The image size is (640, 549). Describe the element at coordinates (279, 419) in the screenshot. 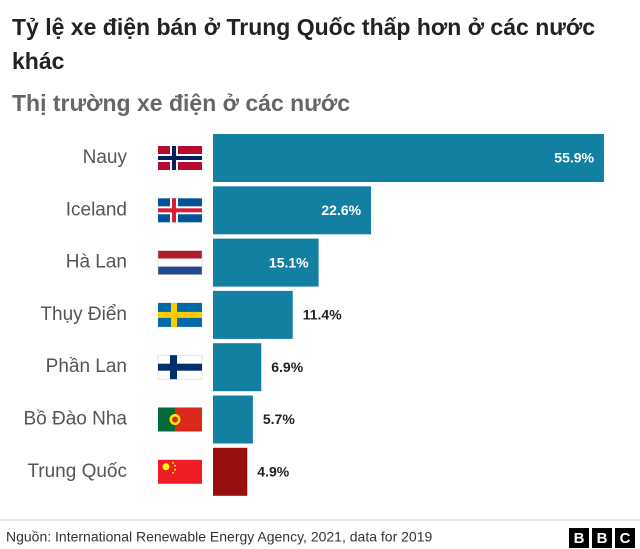

I see `value-label: 5.7%` at that location.